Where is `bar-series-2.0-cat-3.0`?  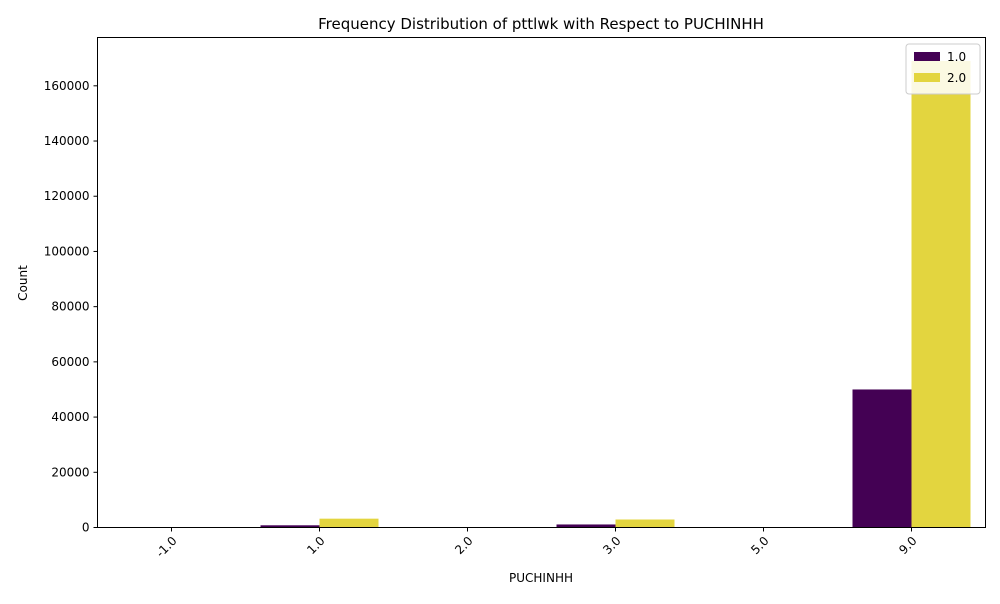
bar-series-2.0-cat-3.0 is located at coordinates (645, 523).